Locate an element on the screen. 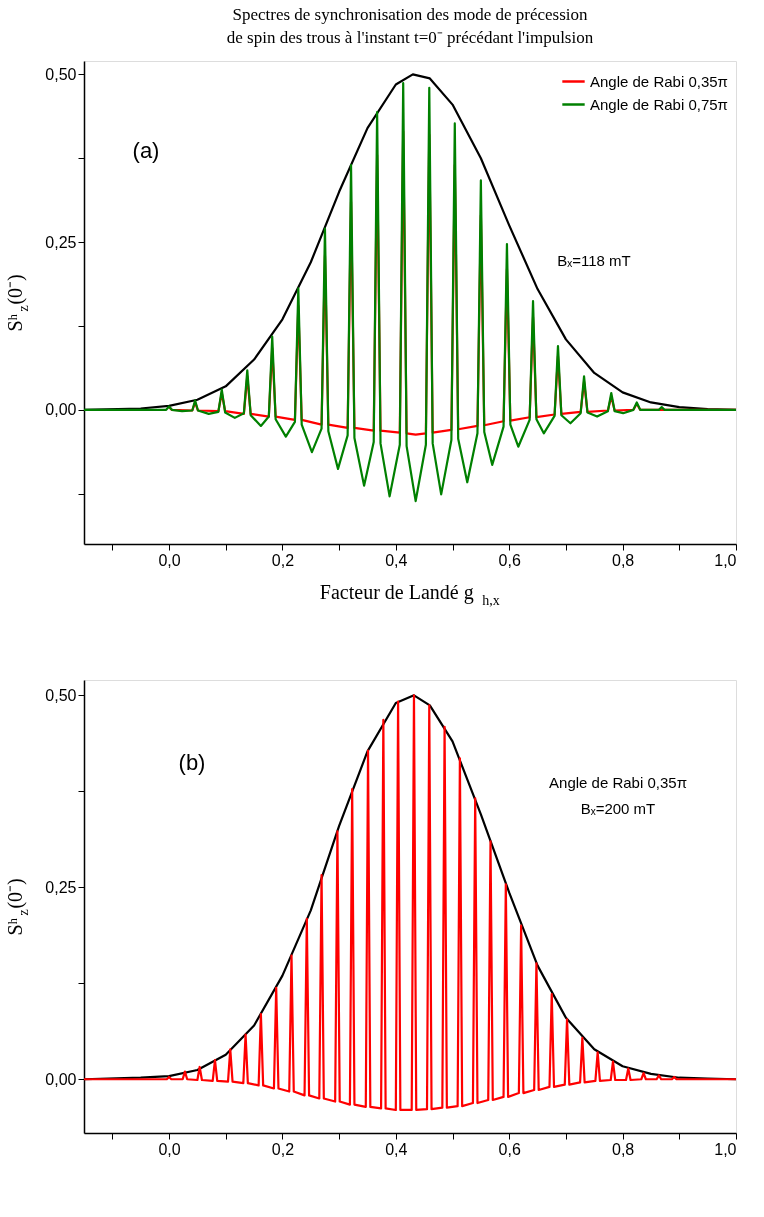  annotation: (b) is located at coordinates (192, 762).